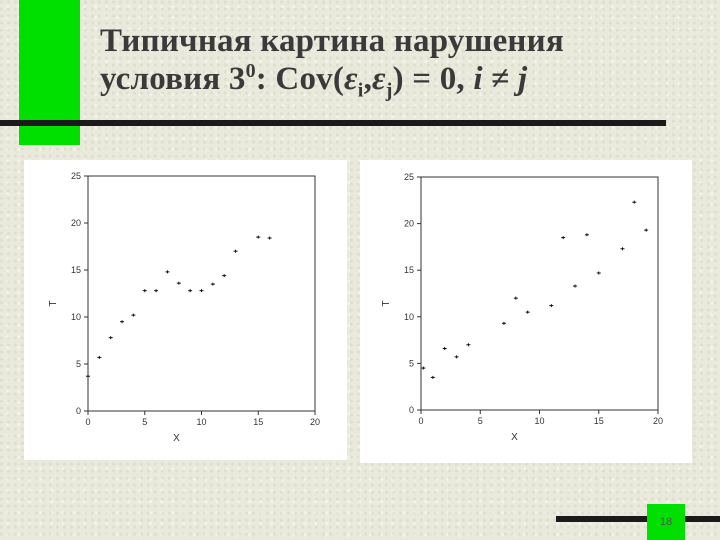 This screenshot has width=720, height=540. What do you see at coordinates (333, 123) in the screenshot?
I see `title-divider` at bounding box center [333, 123].